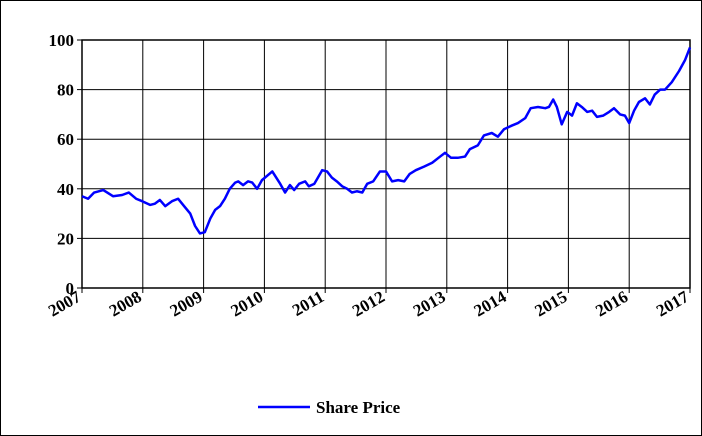 This screenshot has height=436, width=702. Describe the element at coordinates (62, 40) in the screenshot. I see `y-tick-label: 100` at that location.